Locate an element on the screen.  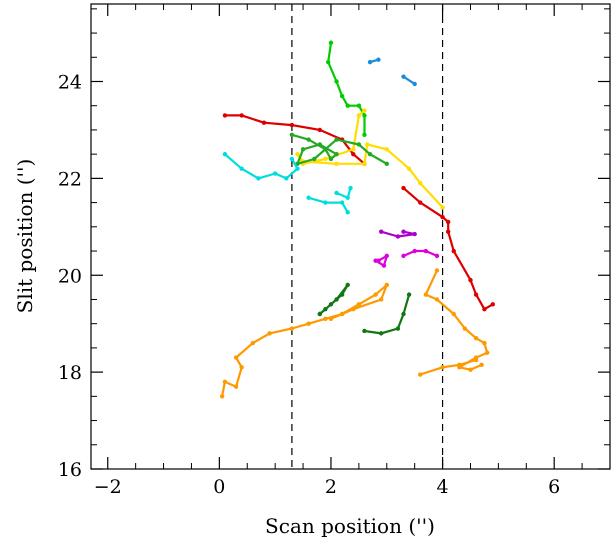
y-axis-title: Slit position ('') is located at coordinates (25, 236).